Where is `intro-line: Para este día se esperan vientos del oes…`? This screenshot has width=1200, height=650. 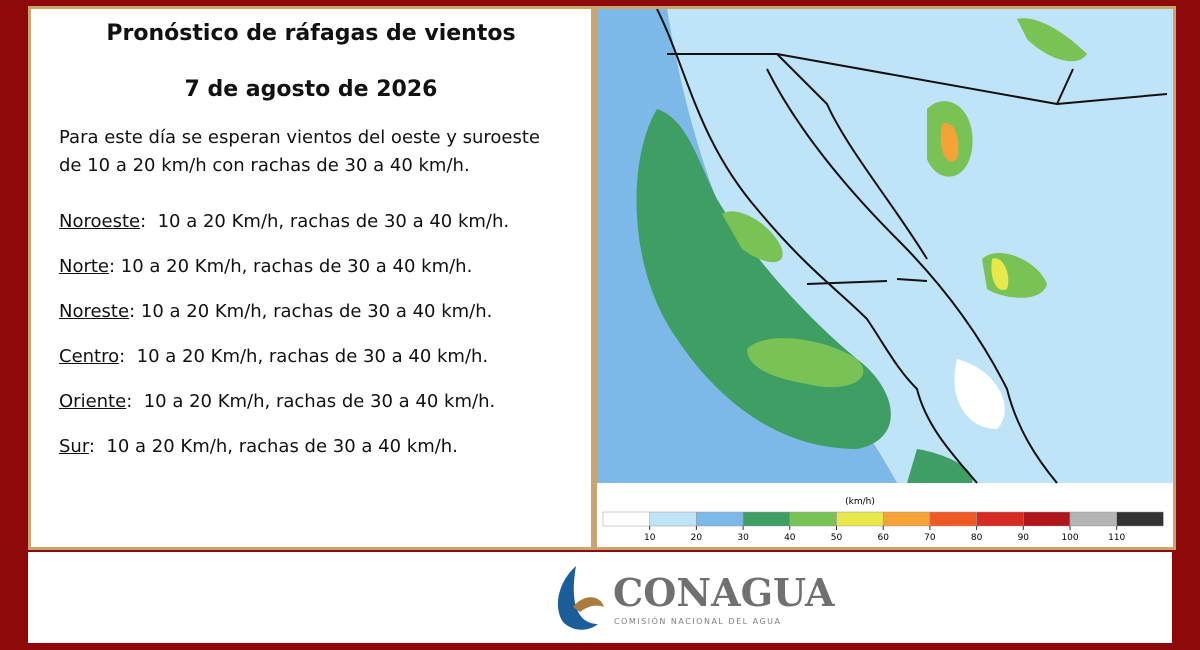
intro-line: Para este día se esperan vientos del oes… is located at coordinates (300, 137).